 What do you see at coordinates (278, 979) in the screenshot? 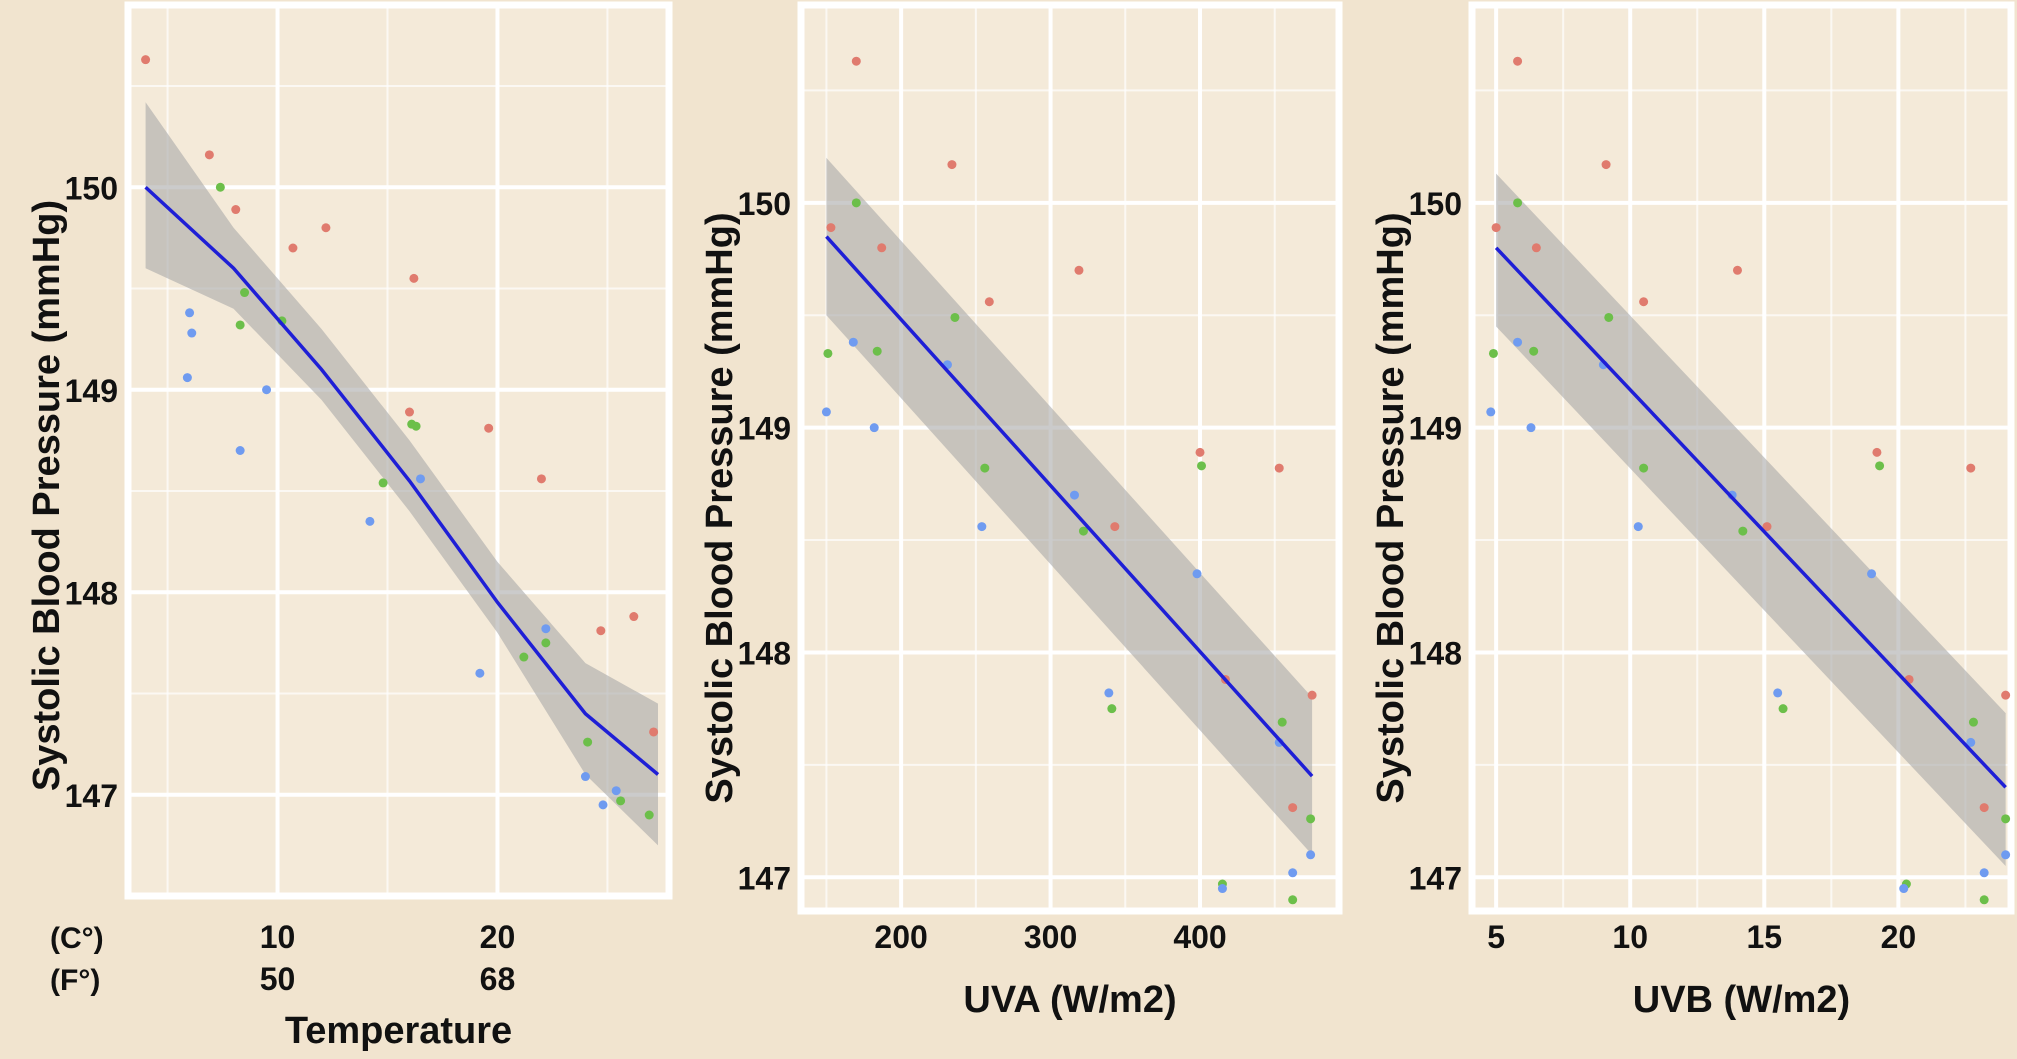
I see `x-tick-label-secondary: 50` at bounding box center [278, 979].